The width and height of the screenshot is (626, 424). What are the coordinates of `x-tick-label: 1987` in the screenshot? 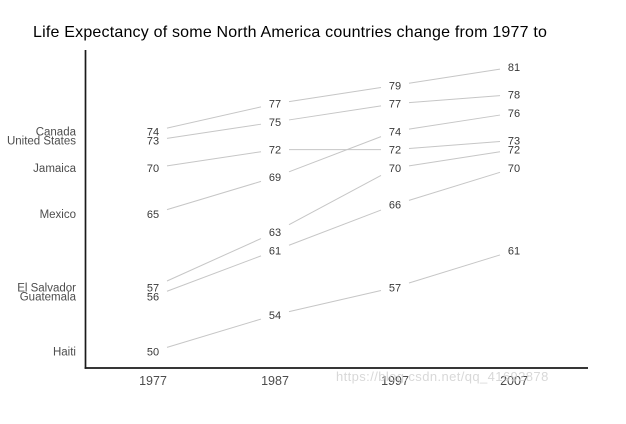 It's located at (275, 381).